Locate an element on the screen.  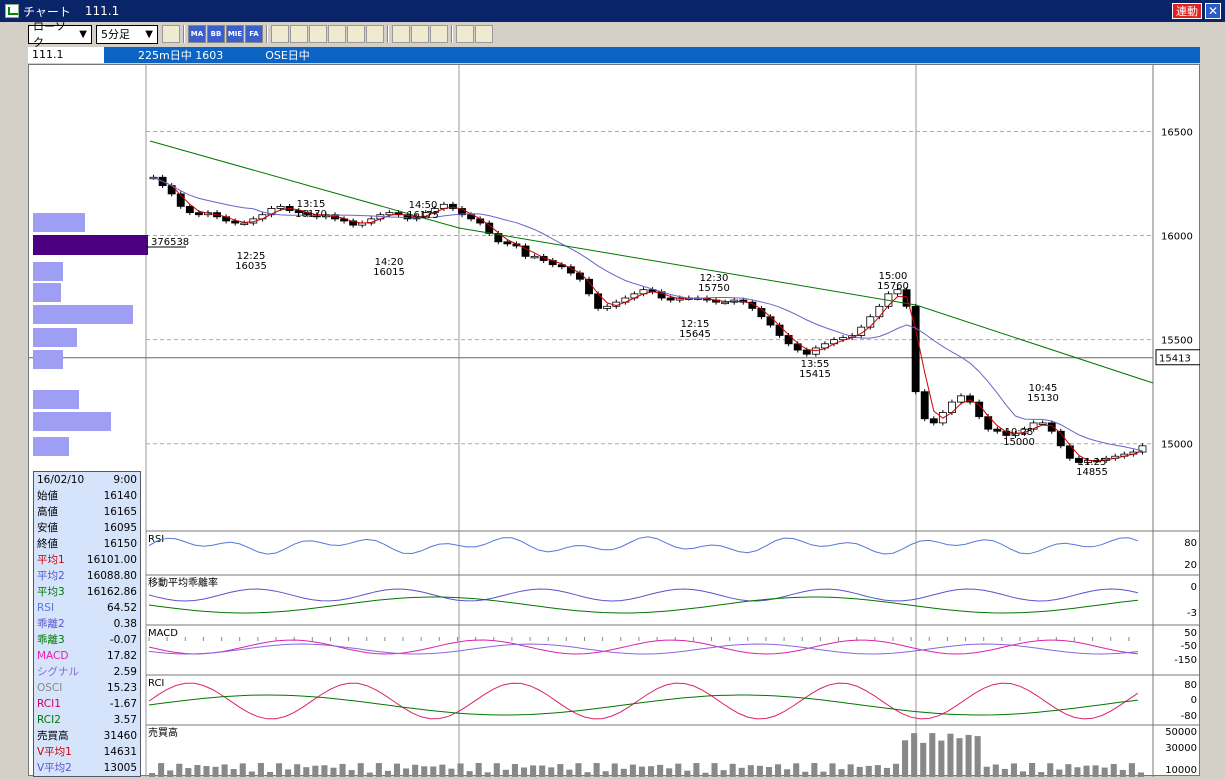
data-row-label: 高値 is located at coordinates (47, 512).